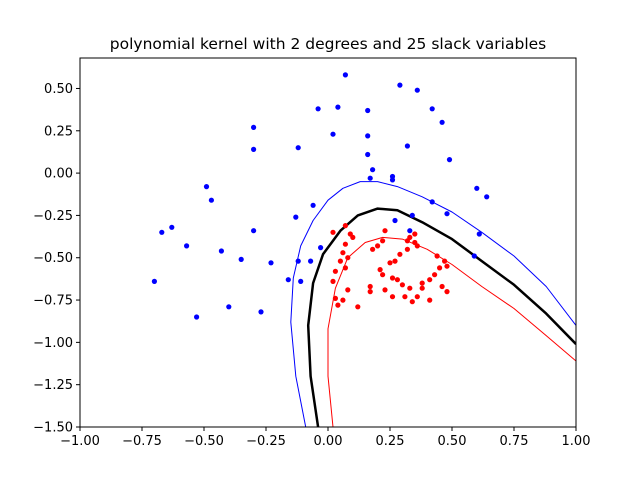 This screenshot has width=640, height=480. What do you see at coordinates (58, 131) in the screenshot?
I see `y-tick-label: 0.25` at bounding box center [58, 131].